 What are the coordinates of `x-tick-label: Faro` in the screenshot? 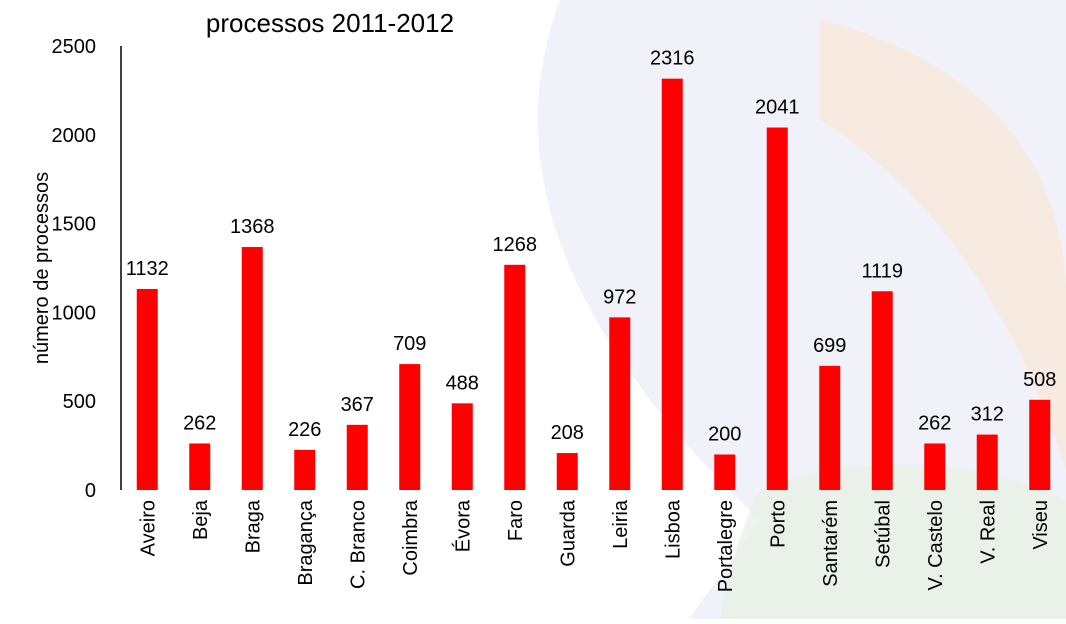 It's located at (516, 520).